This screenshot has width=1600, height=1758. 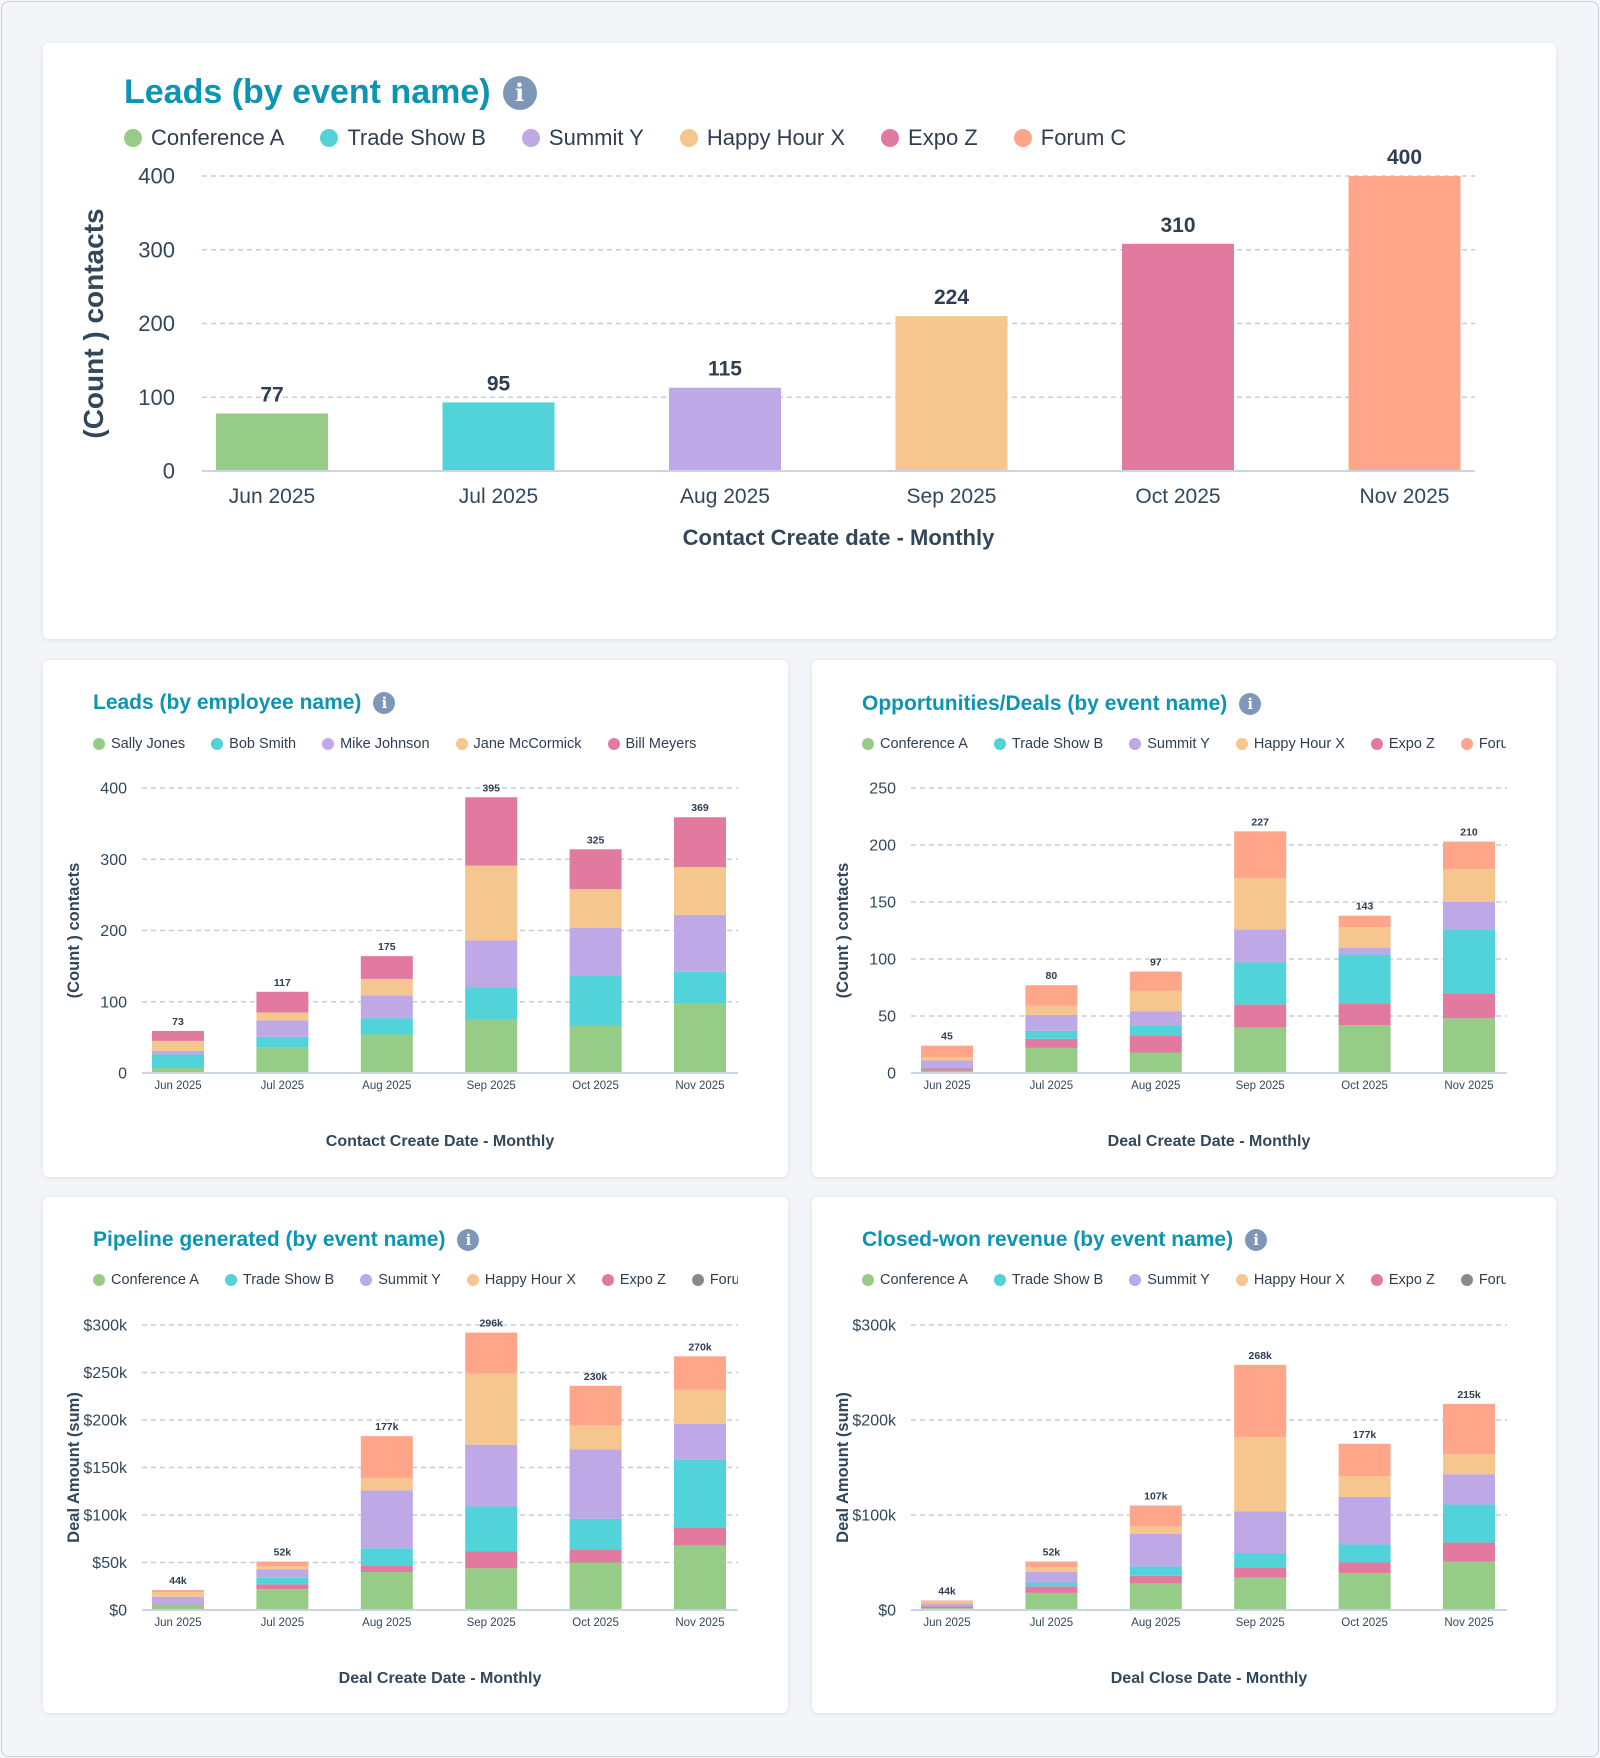 I want to click on legend-label: Bob Smith, so click(x=263, y=744).